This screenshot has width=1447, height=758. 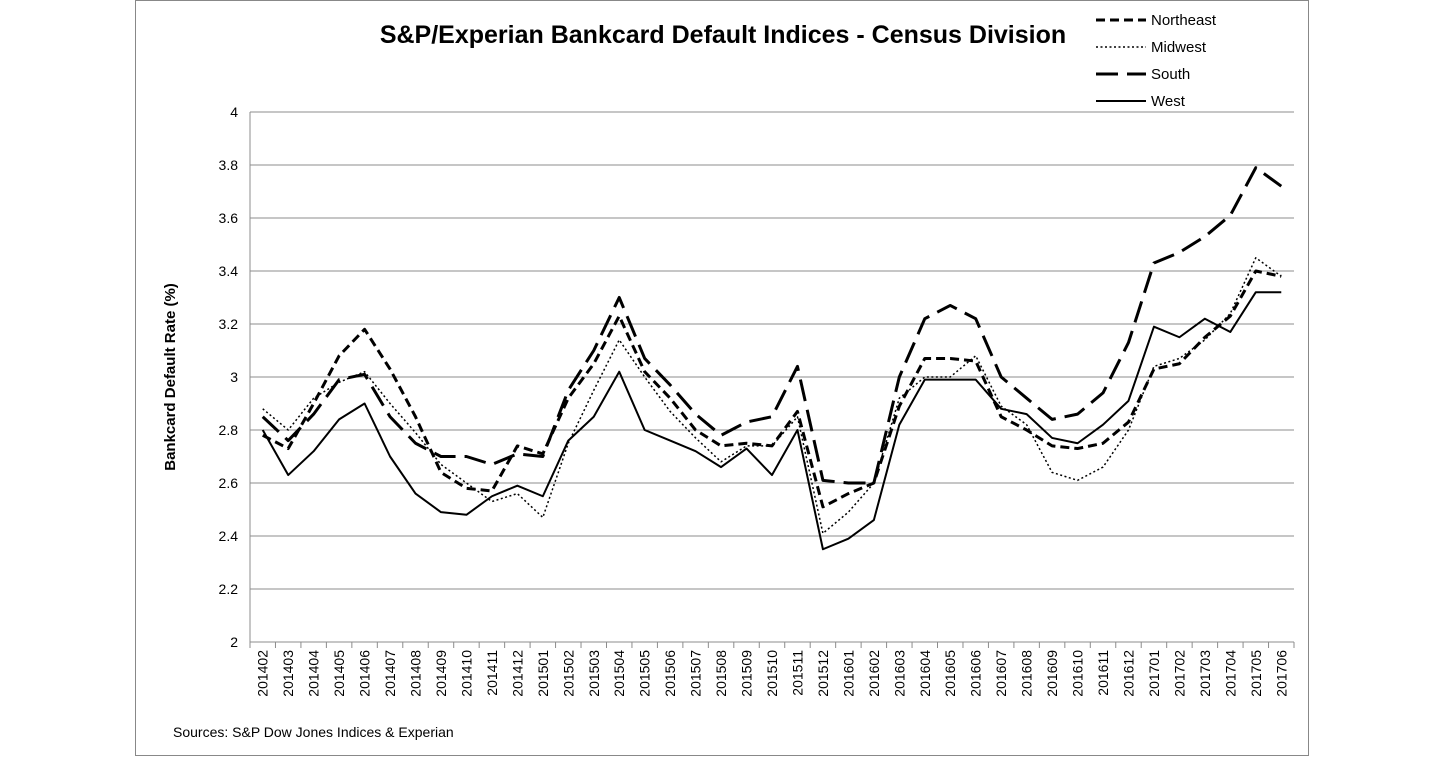 I want to click on y-tick-label: 3, so click(x=234, y=377).